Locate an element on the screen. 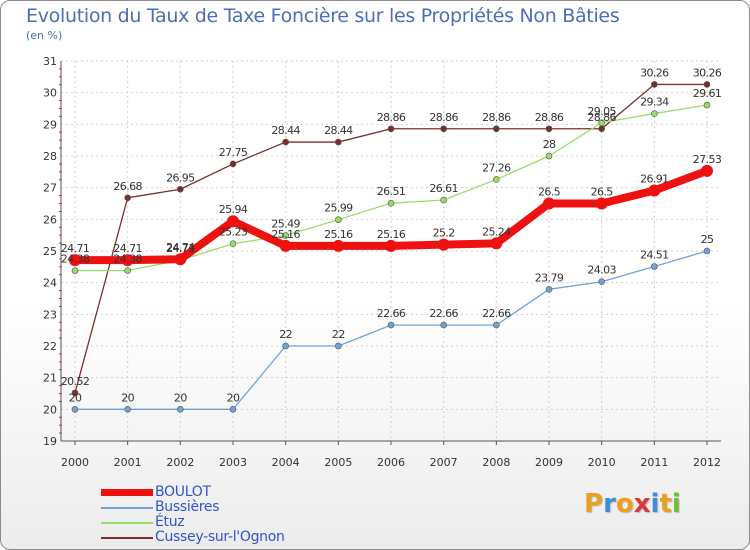 The height and width of the screenshot is (550, 750). y-tick-label: 25 is located at coordinates (50, 251).